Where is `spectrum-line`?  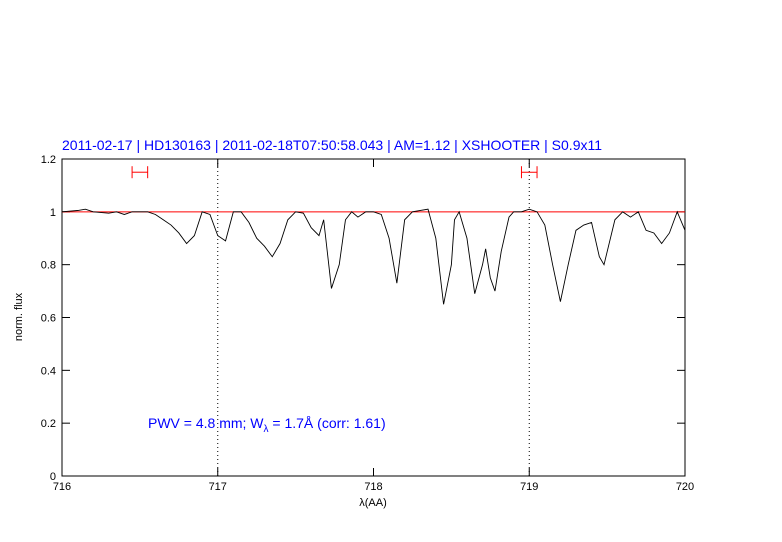 spectrum-line is located at coordinates (373, 256).